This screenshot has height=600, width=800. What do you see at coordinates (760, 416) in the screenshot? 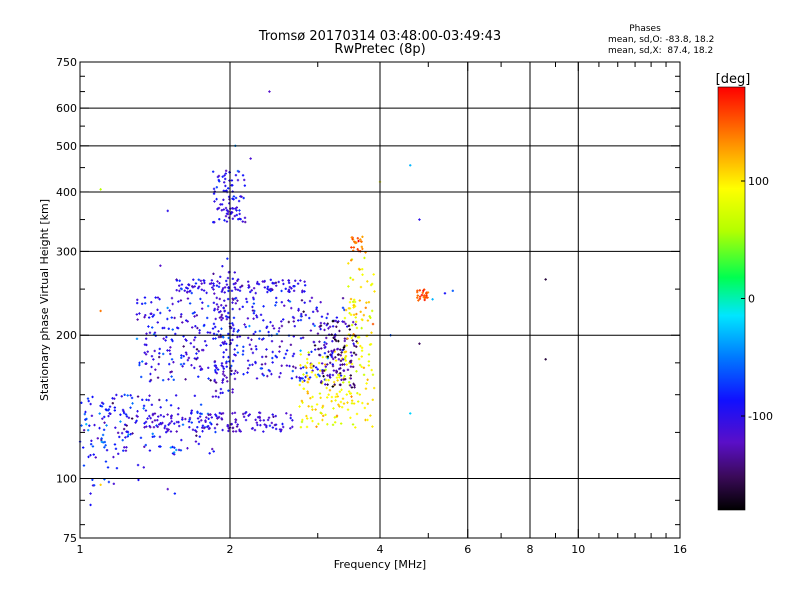
I see `colorbar-tick-label: -100` at bounding box center [760, 416].